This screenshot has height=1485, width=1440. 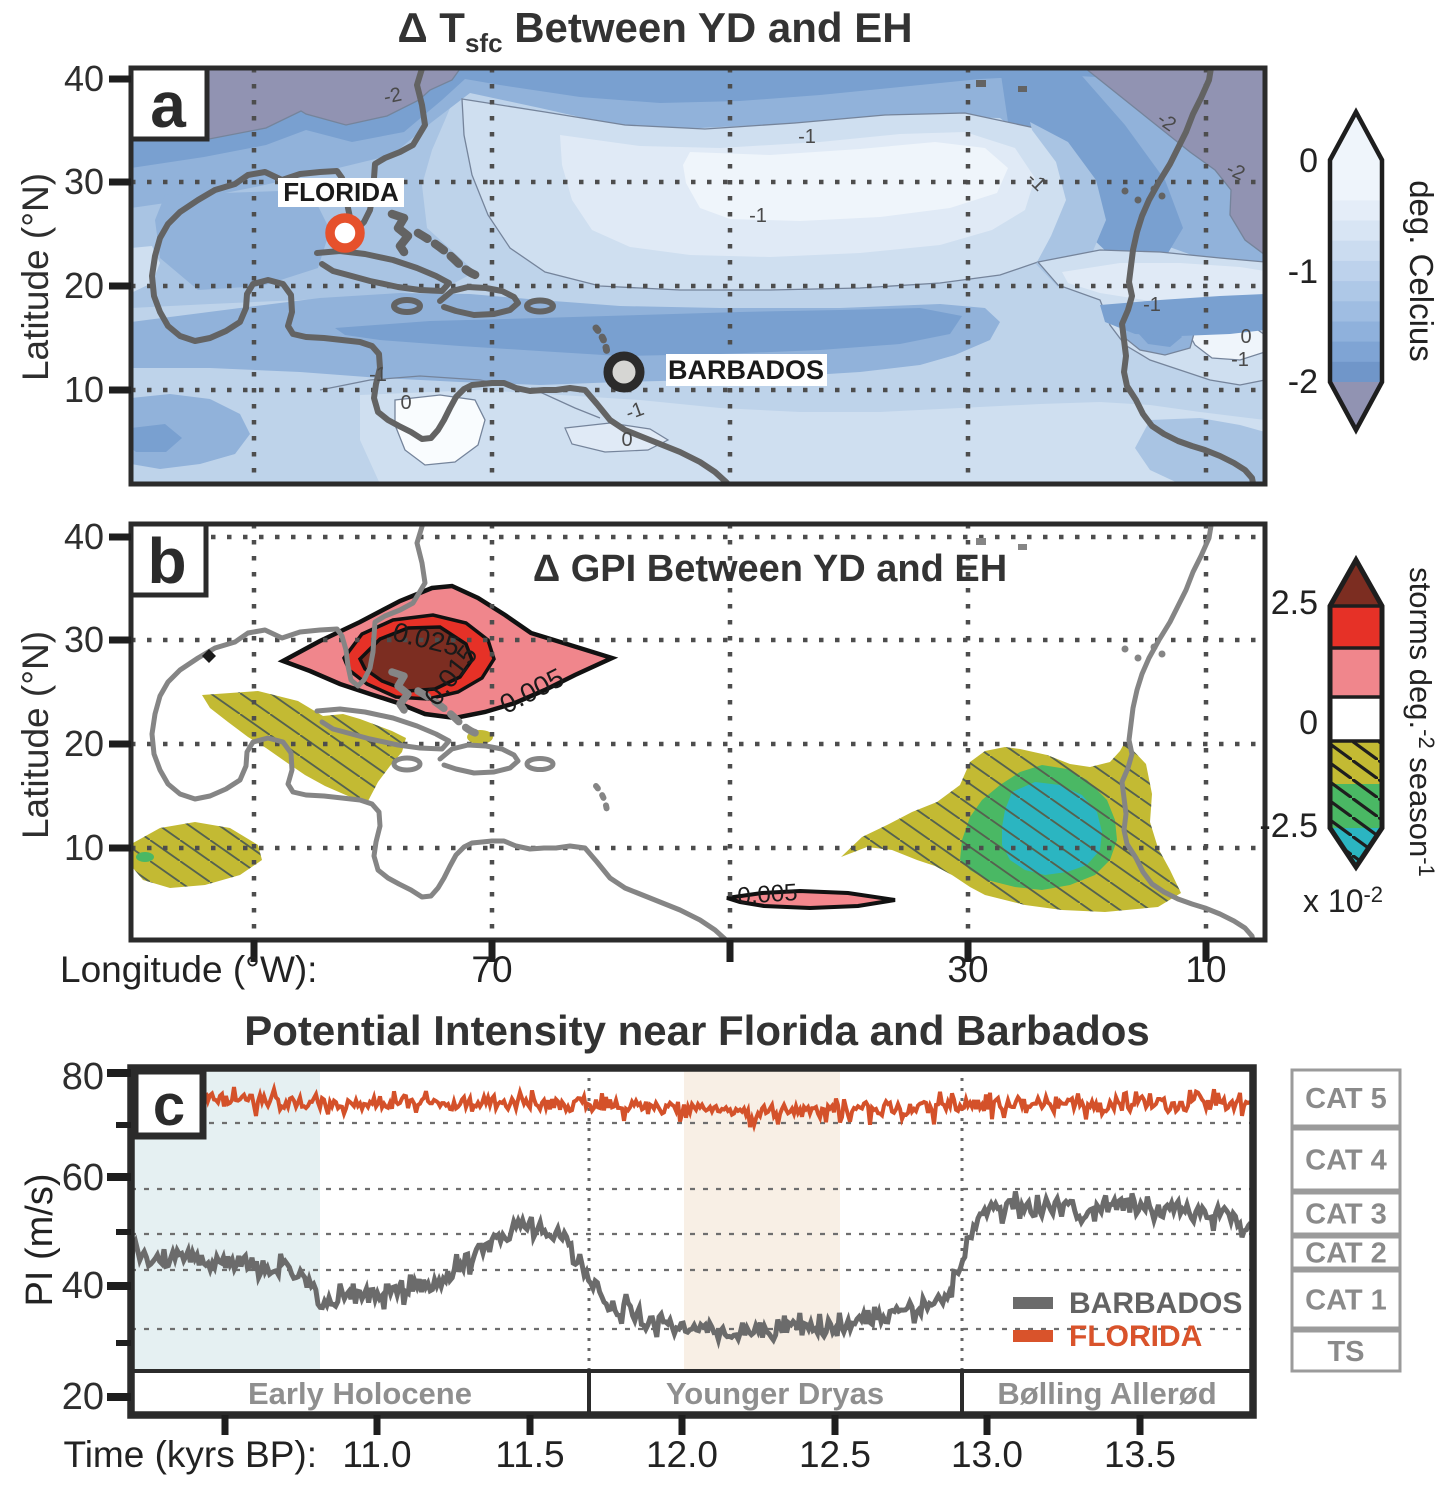 What do you see at coordinates (190, 1454) in the screenshot?
I see `svg-text: Time (kyrs BP):` at bounding box center [190, 1454].